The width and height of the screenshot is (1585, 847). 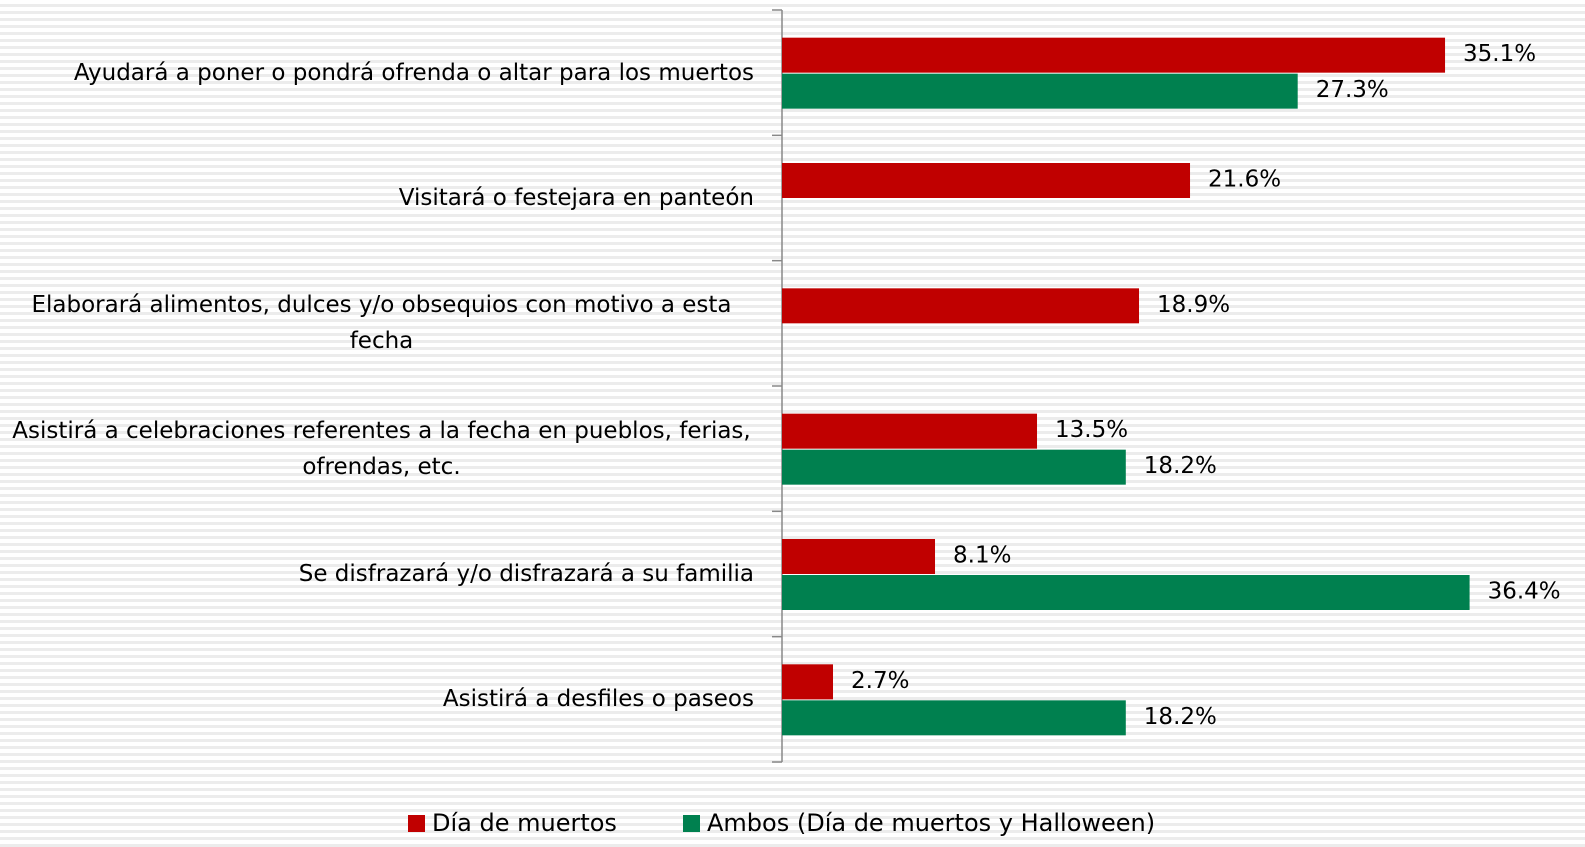 I want to click on category-label: Asistirá a desfiles o paseos, so click(x=598, y=699).